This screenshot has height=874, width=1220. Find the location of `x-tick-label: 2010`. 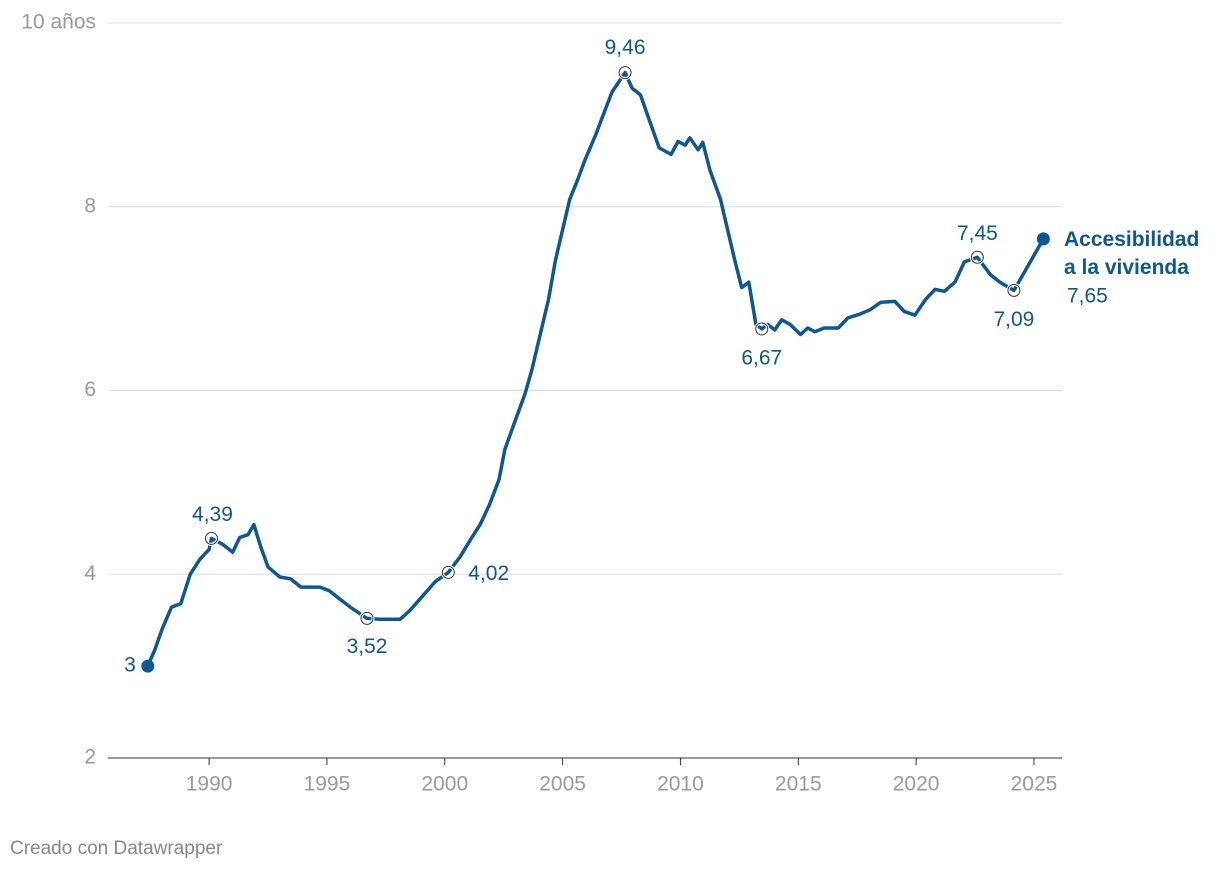

x-tick-label: 2010 is located at coordinates (680, 784).